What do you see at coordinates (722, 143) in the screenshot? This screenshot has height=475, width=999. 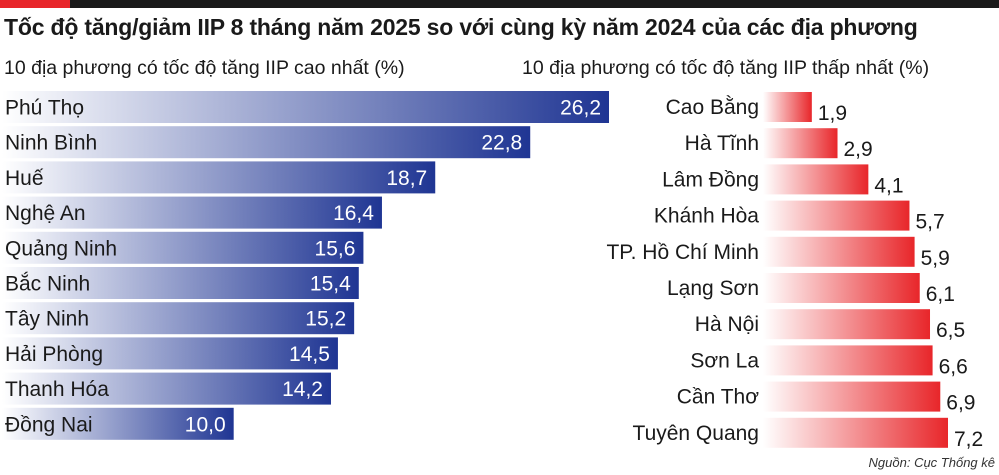 I see `low-category-label: Hà Tĩnh` at bounding box center [722, 143].